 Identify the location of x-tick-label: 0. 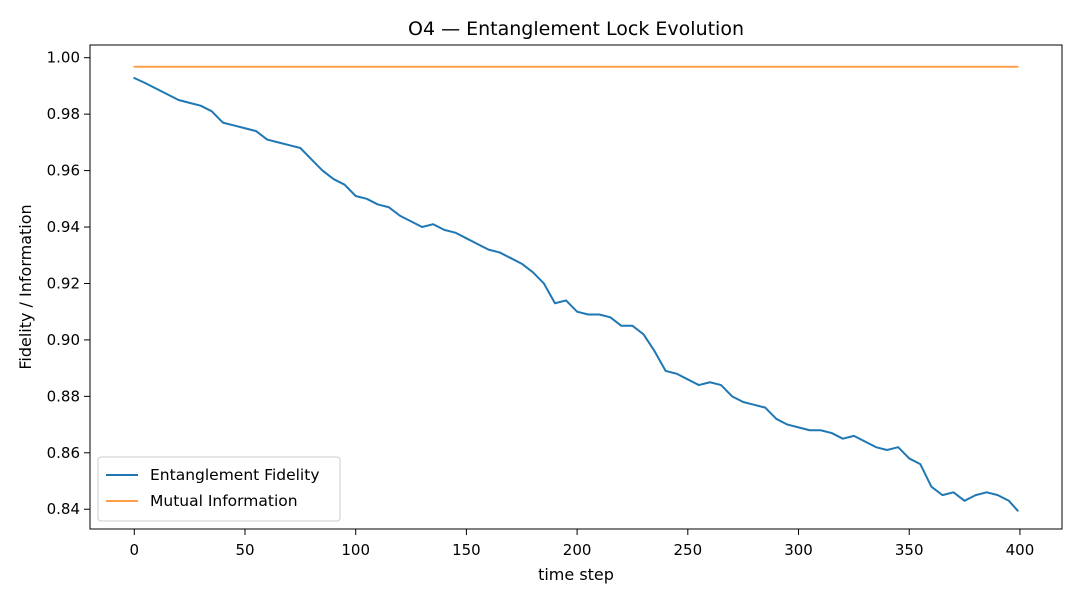
(135, 550).